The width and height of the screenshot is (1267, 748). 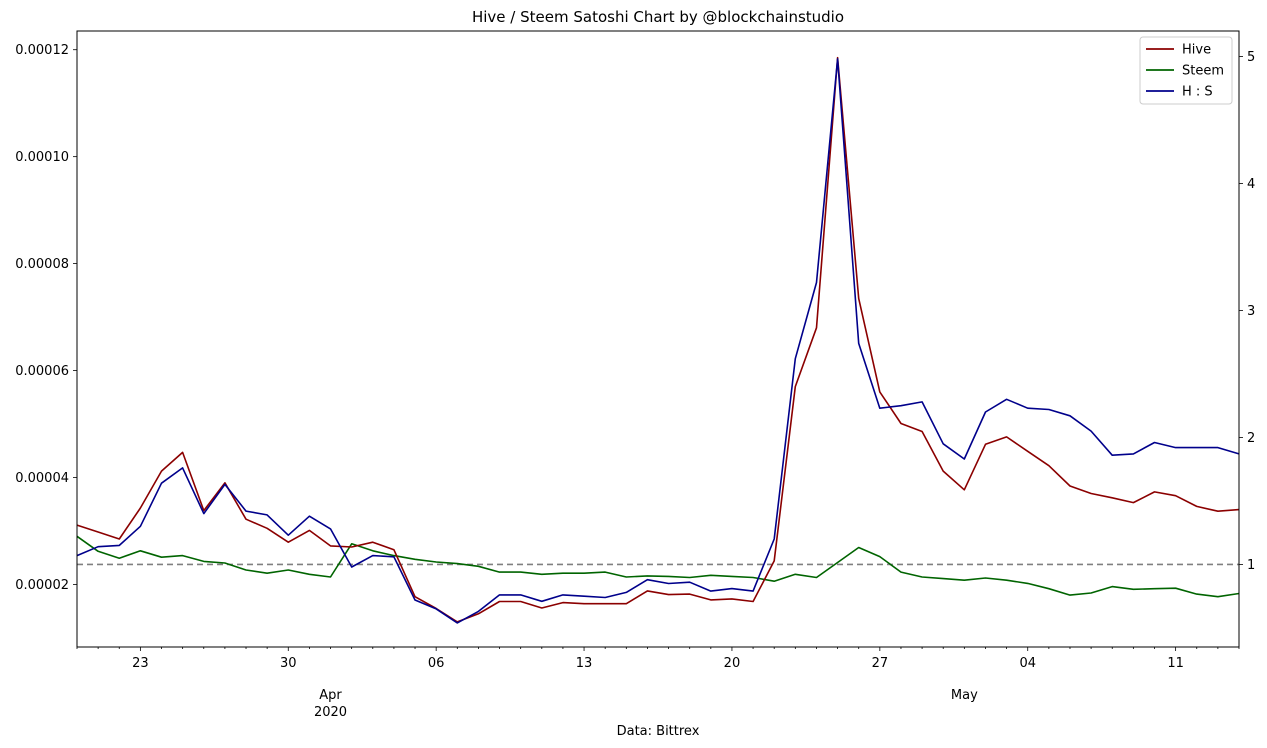 I want to click on series-line-steem, so click(x=658, y=566).